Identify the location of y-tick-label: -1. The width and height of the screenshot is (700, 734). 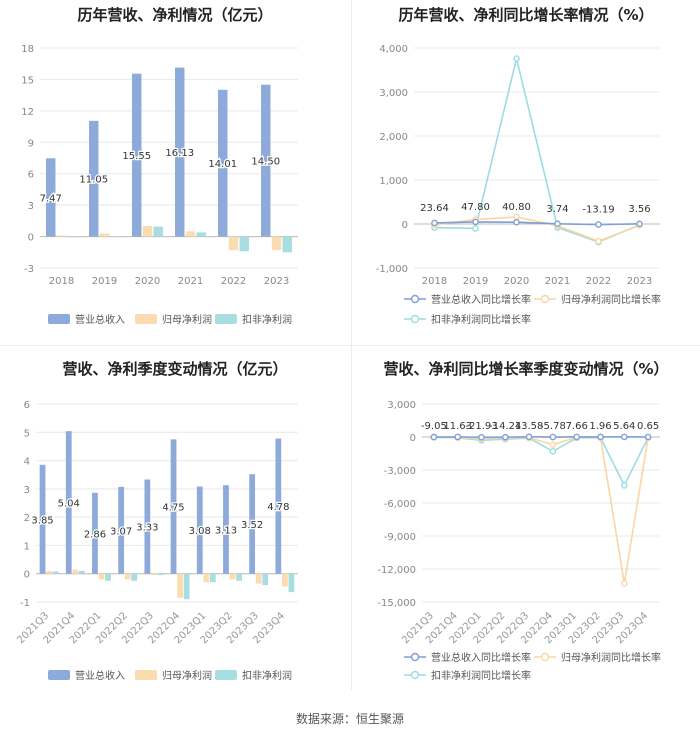
(25, 603).